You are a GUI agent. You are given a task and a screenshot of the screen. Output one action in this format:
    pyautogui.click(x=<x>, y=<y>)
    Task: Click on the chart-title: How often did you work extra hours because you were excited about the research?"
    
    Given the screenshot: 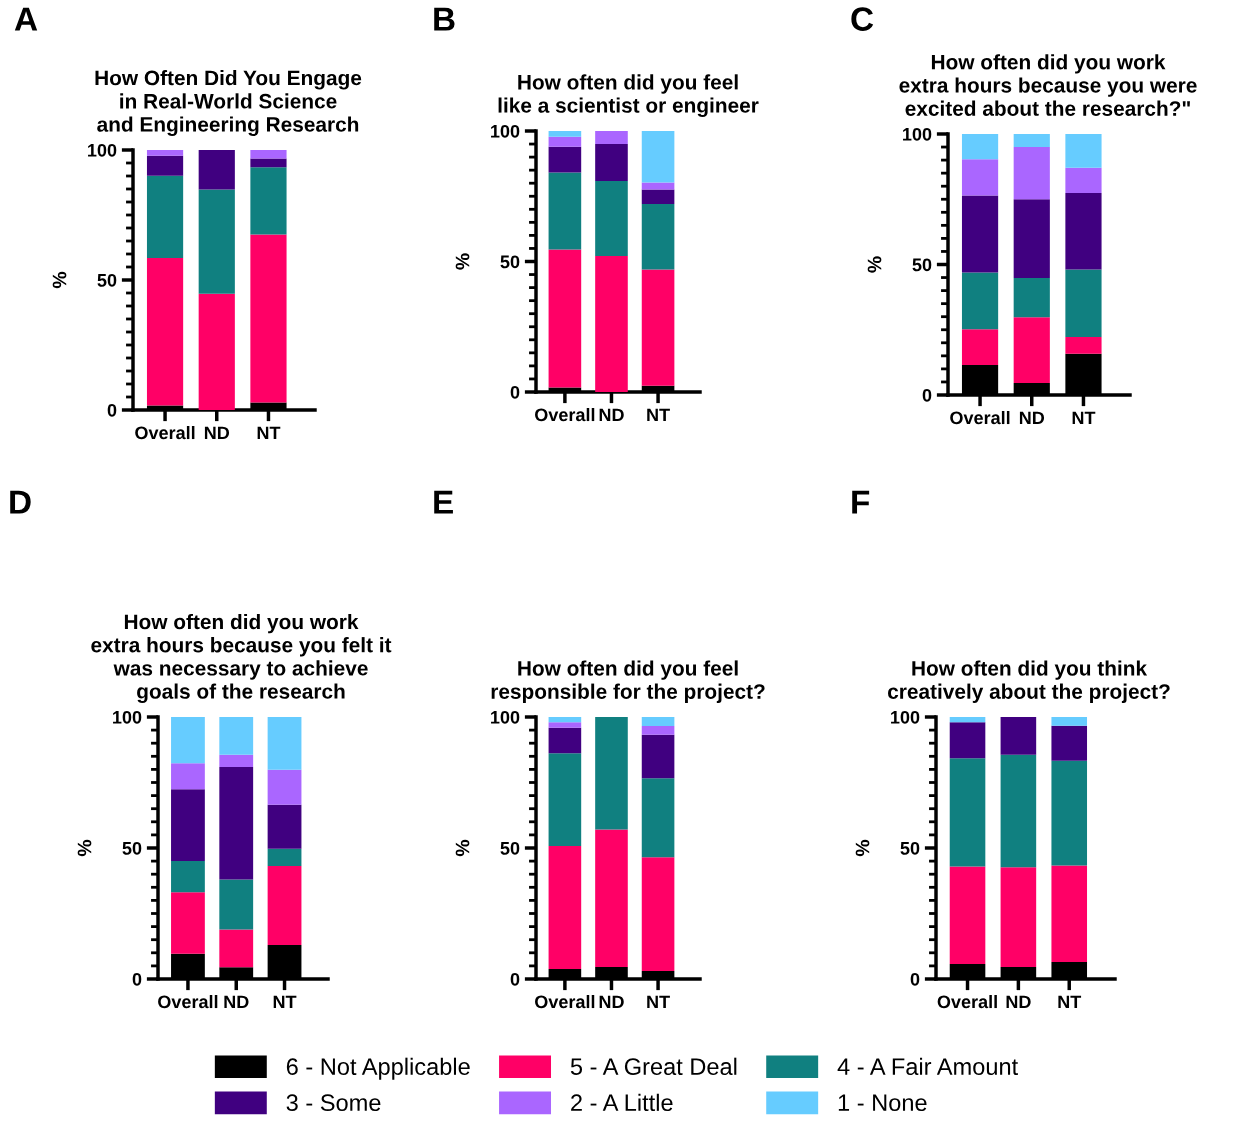 What is the action you would take?
    pyautogui.click(x=1048, y=85)
    